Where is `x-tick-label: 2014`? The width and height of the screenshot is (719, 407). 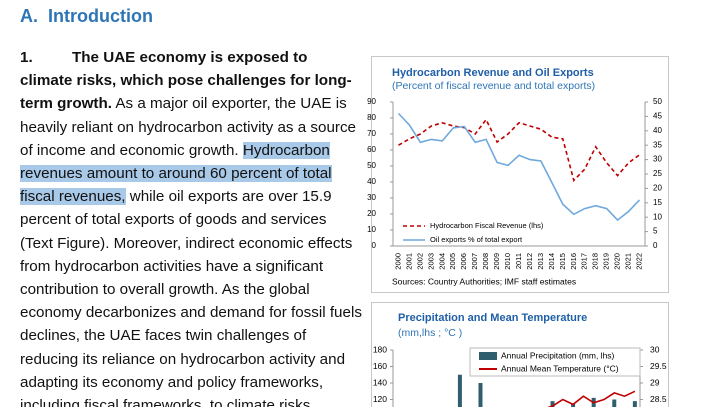 x-tick-label: 2014 is located at coordinates (551, 261).